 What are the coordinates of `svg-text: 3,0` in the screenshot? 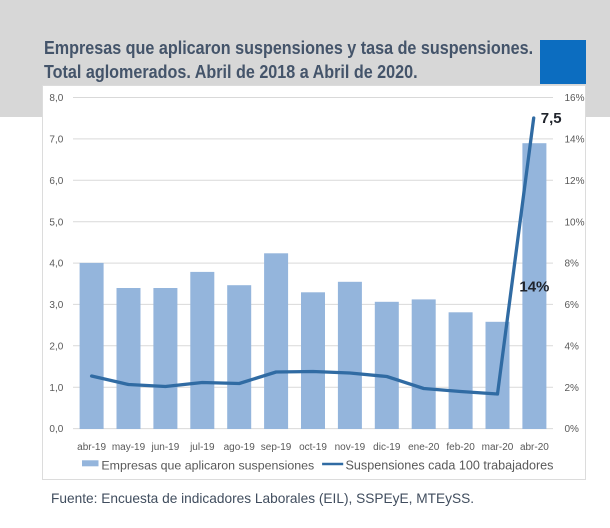 It's located at (56, 305).